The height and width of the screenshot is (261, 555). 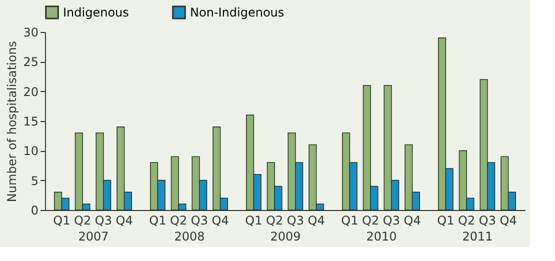 I want to click on legend-label: Indigenous, so click(x=96, y=12).